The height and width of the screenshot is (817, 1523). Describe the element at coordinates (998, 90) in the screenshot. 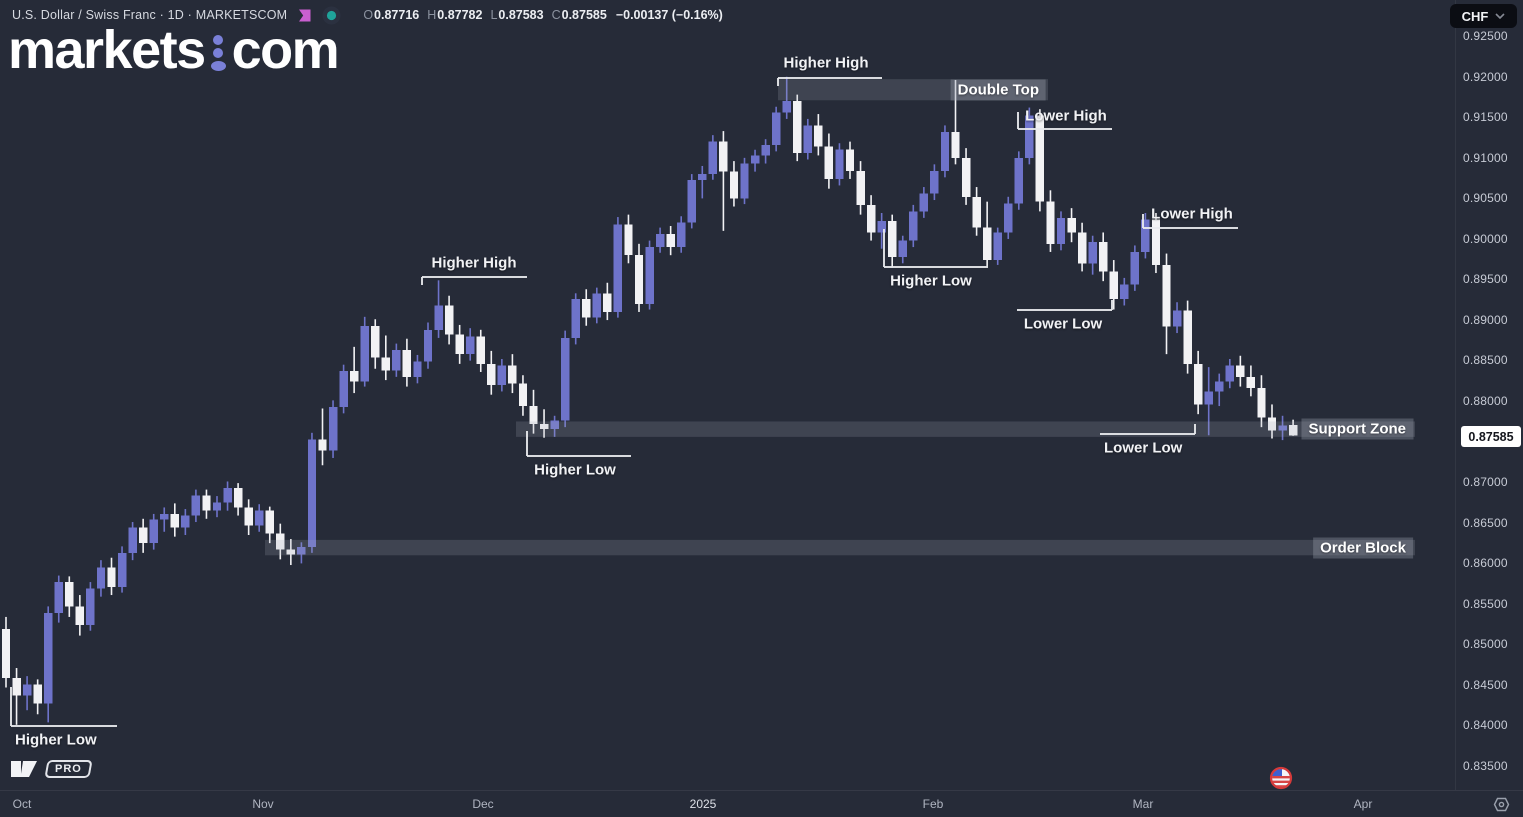

I see `zone-label: Double Top` at that location.